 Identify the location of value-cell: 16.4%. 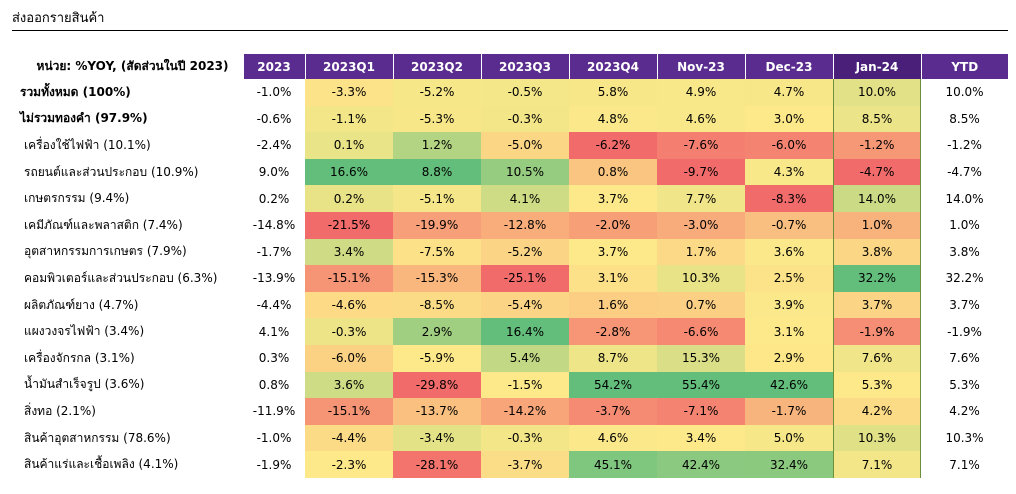
(525, 331).